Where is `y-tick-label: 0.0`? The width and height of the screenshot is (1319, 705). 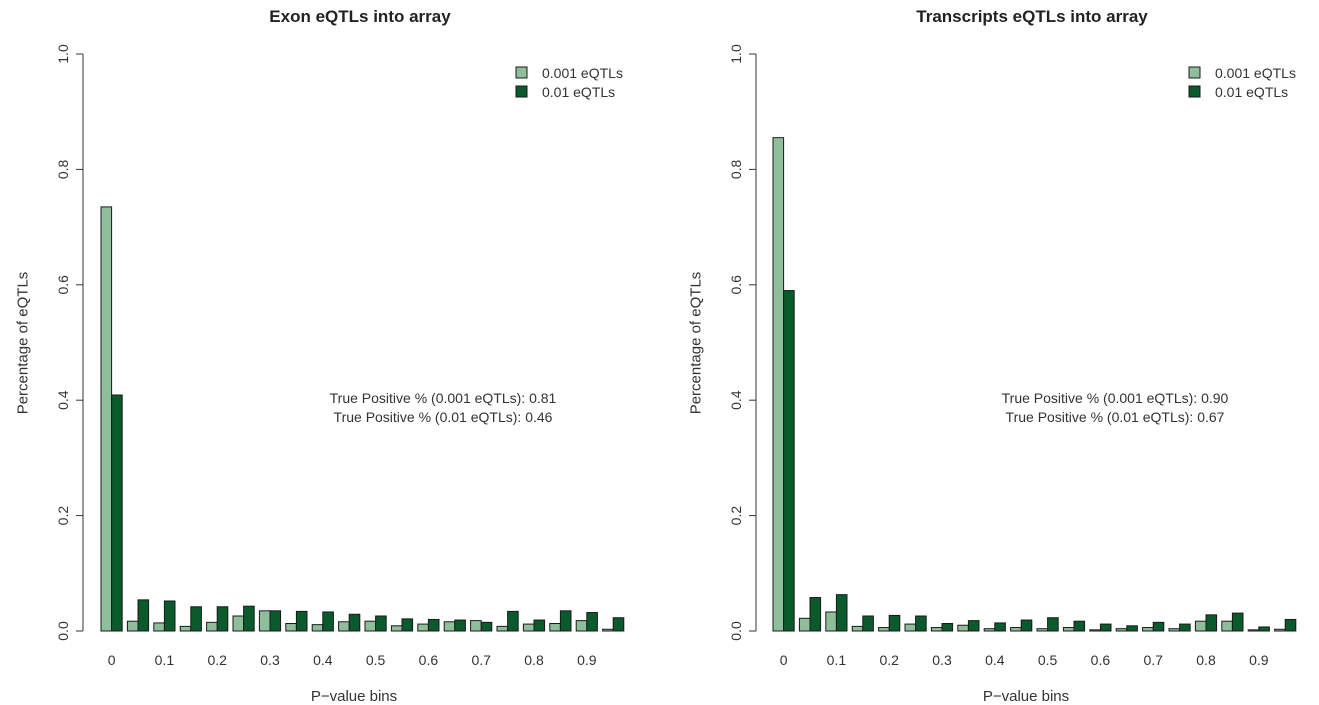 y-tick-label: 0.0 is located at coordinates (63, 631).